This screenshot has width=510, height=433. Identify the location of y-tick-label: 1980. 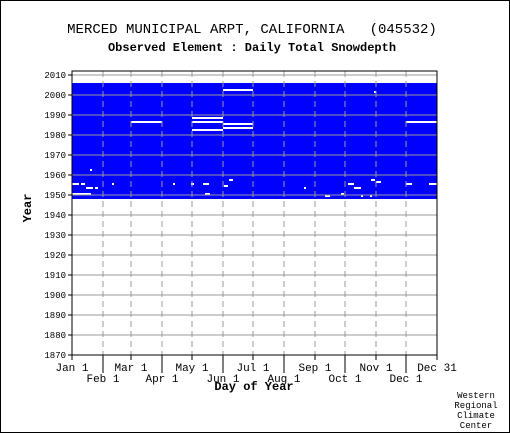
(55, 136).